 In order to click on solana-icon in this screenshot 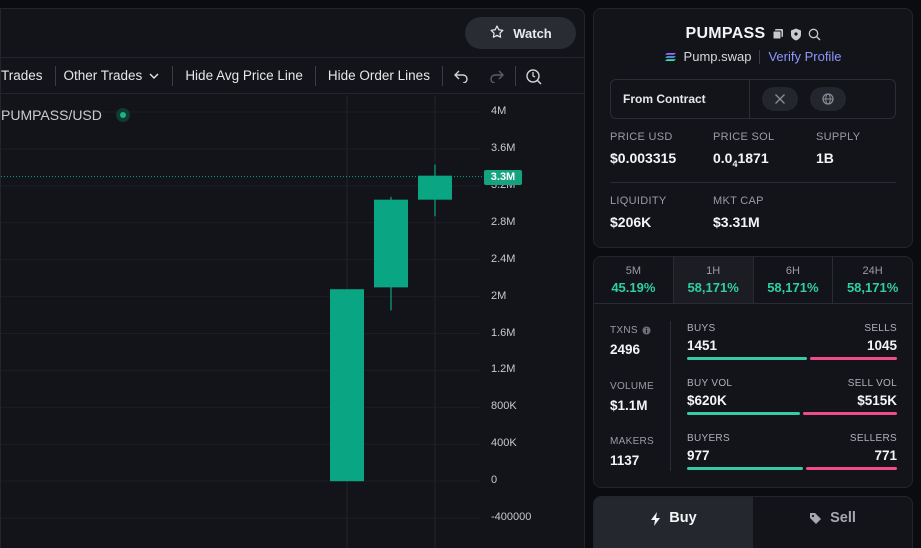, I will do `click(670, 57)`.